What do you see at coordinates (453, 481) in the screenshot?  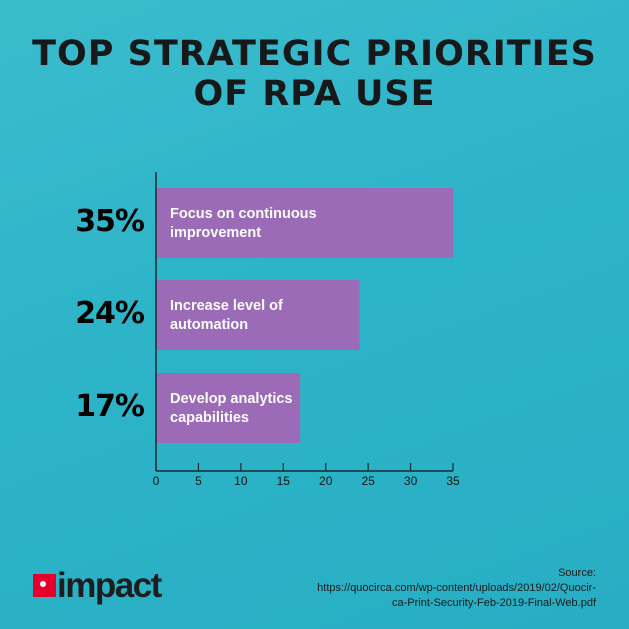 I see `x-tick-label: 35` at bounding box center [453, 481].